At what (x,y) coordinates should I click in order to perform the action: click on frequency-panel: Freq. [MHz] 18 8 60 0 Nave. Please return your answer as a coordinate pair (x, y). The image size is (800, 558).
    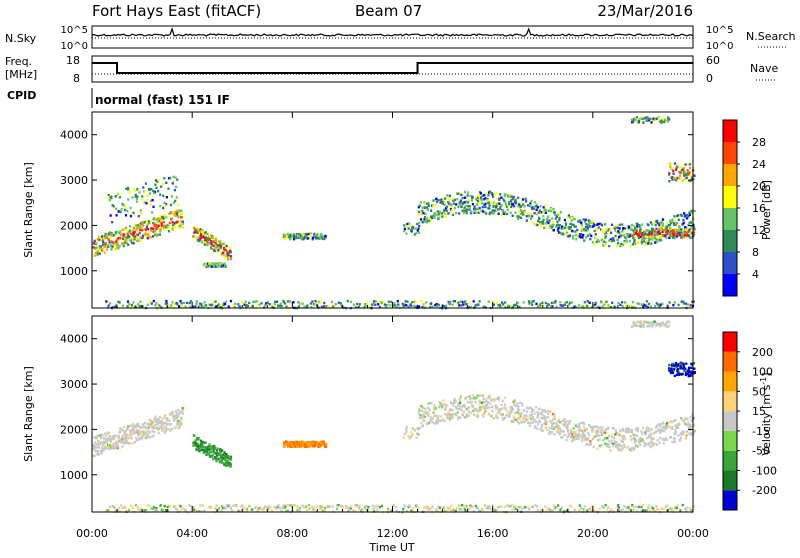
    Looking at the image, I should click on (391, 69).